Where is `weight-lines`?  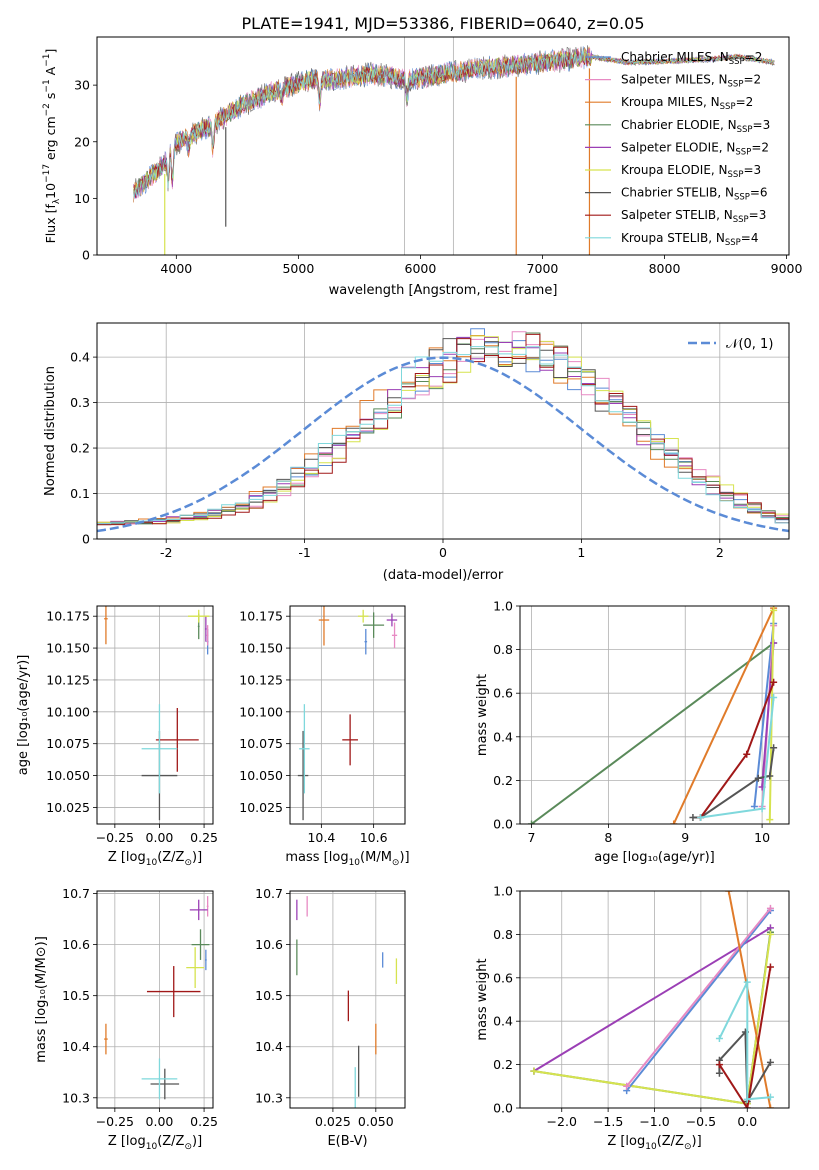
weight-lines is located at coordinates (652, 999).